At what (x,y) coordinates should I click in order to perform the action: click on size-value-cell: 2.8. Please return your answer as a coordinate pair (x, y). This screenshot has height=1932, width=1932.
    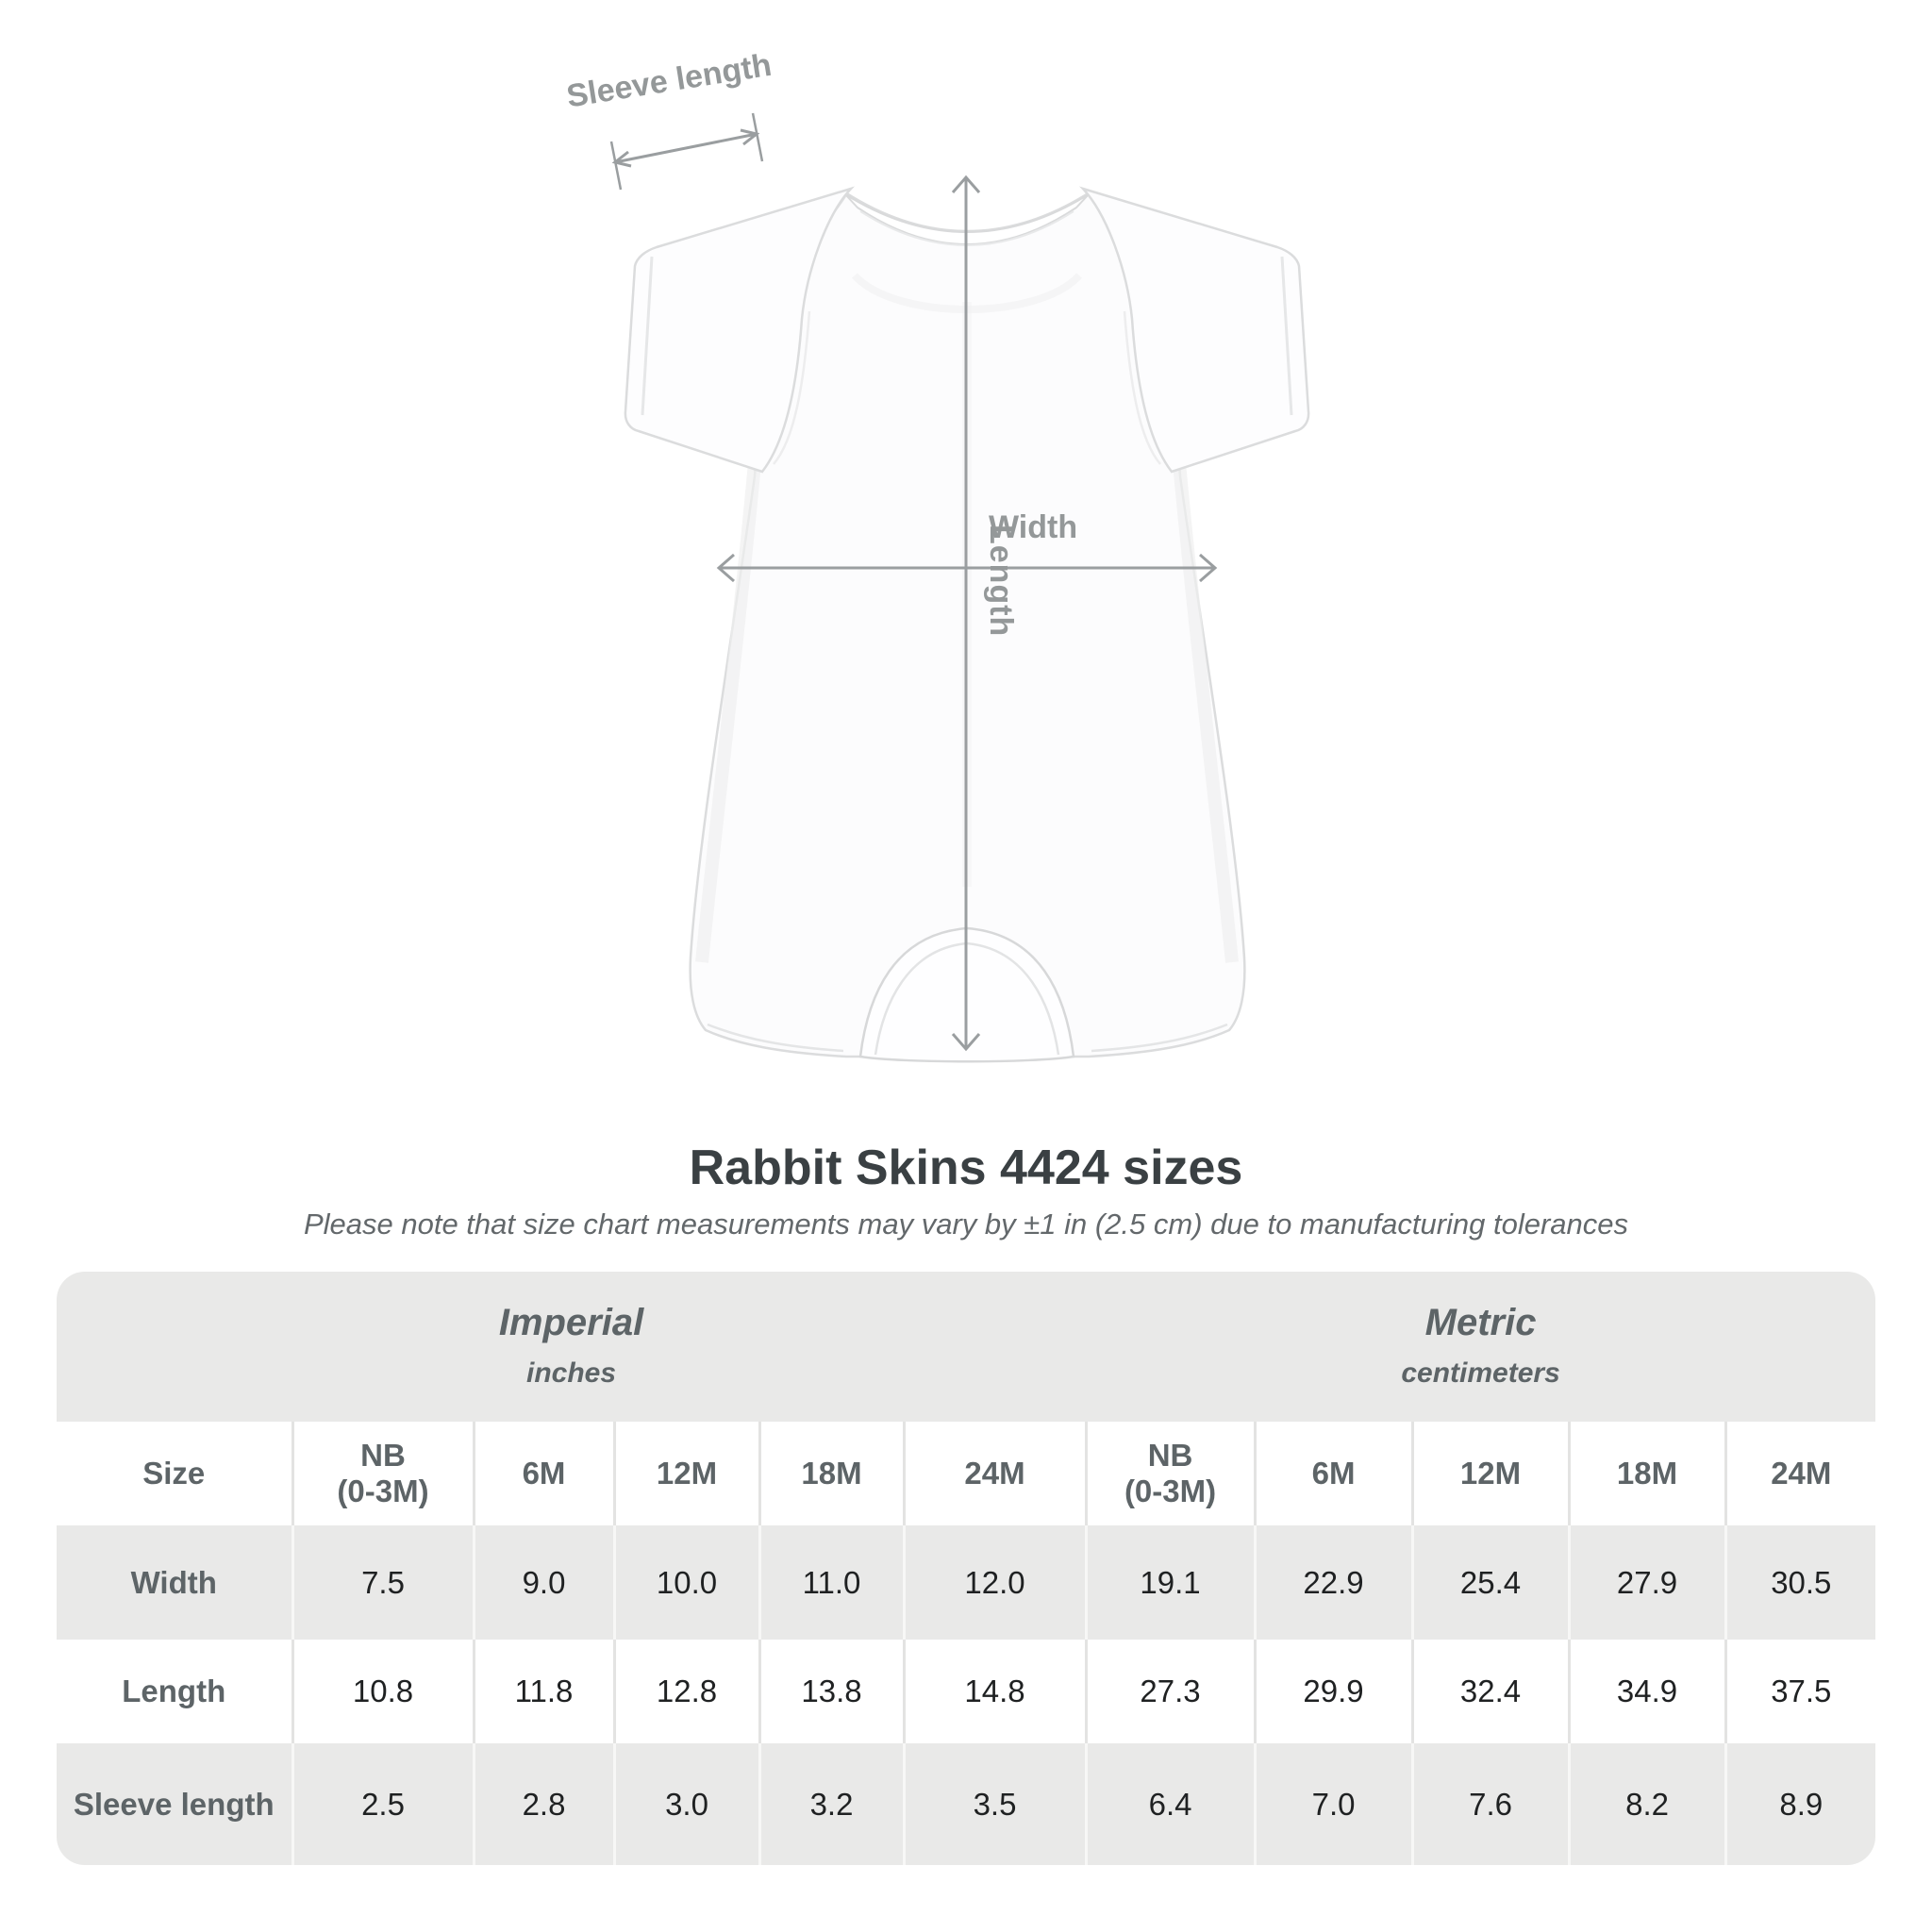
    Looking at the image, I should click on (543, 1804).